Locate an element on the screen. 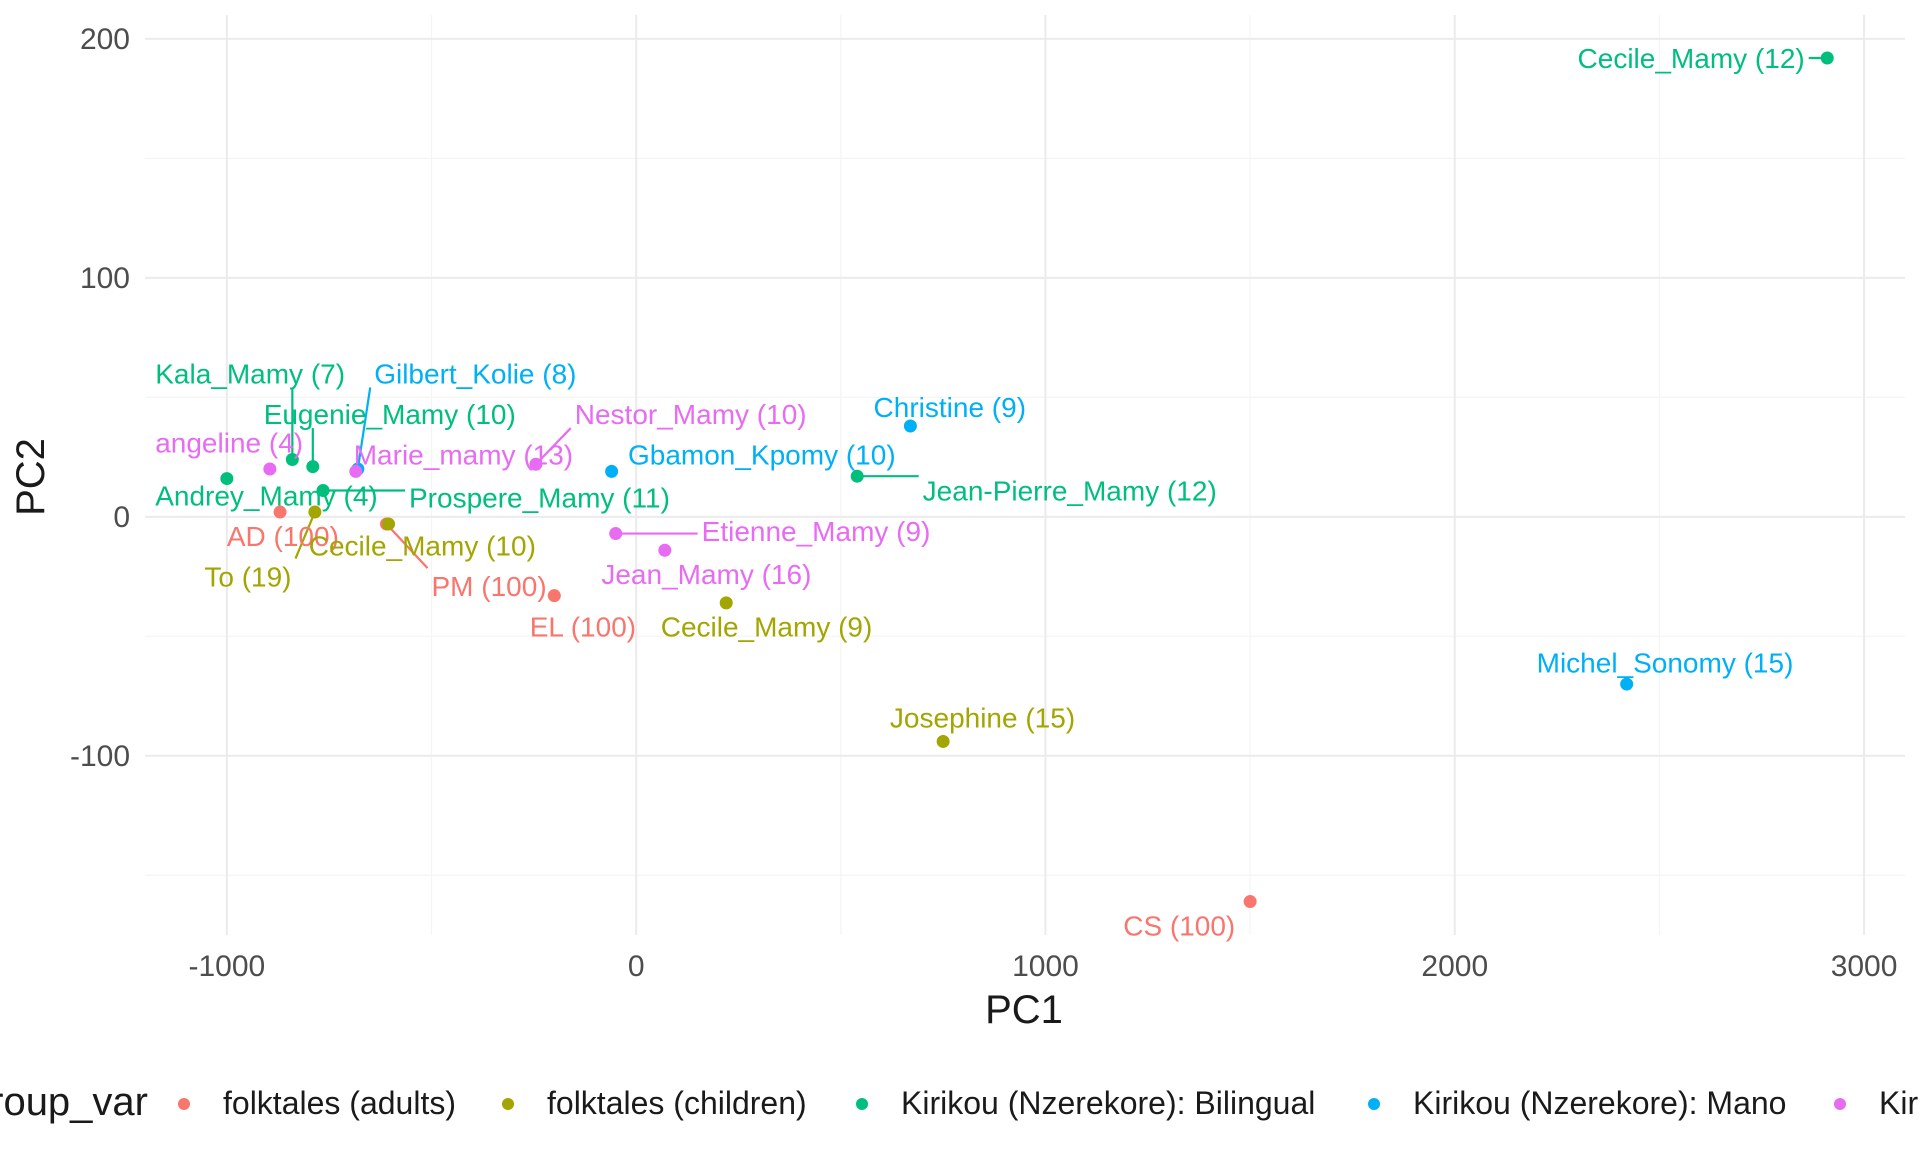  legend-label: Kirikou (Nzerekore): Mano is located at coordinates (1599, 1103).